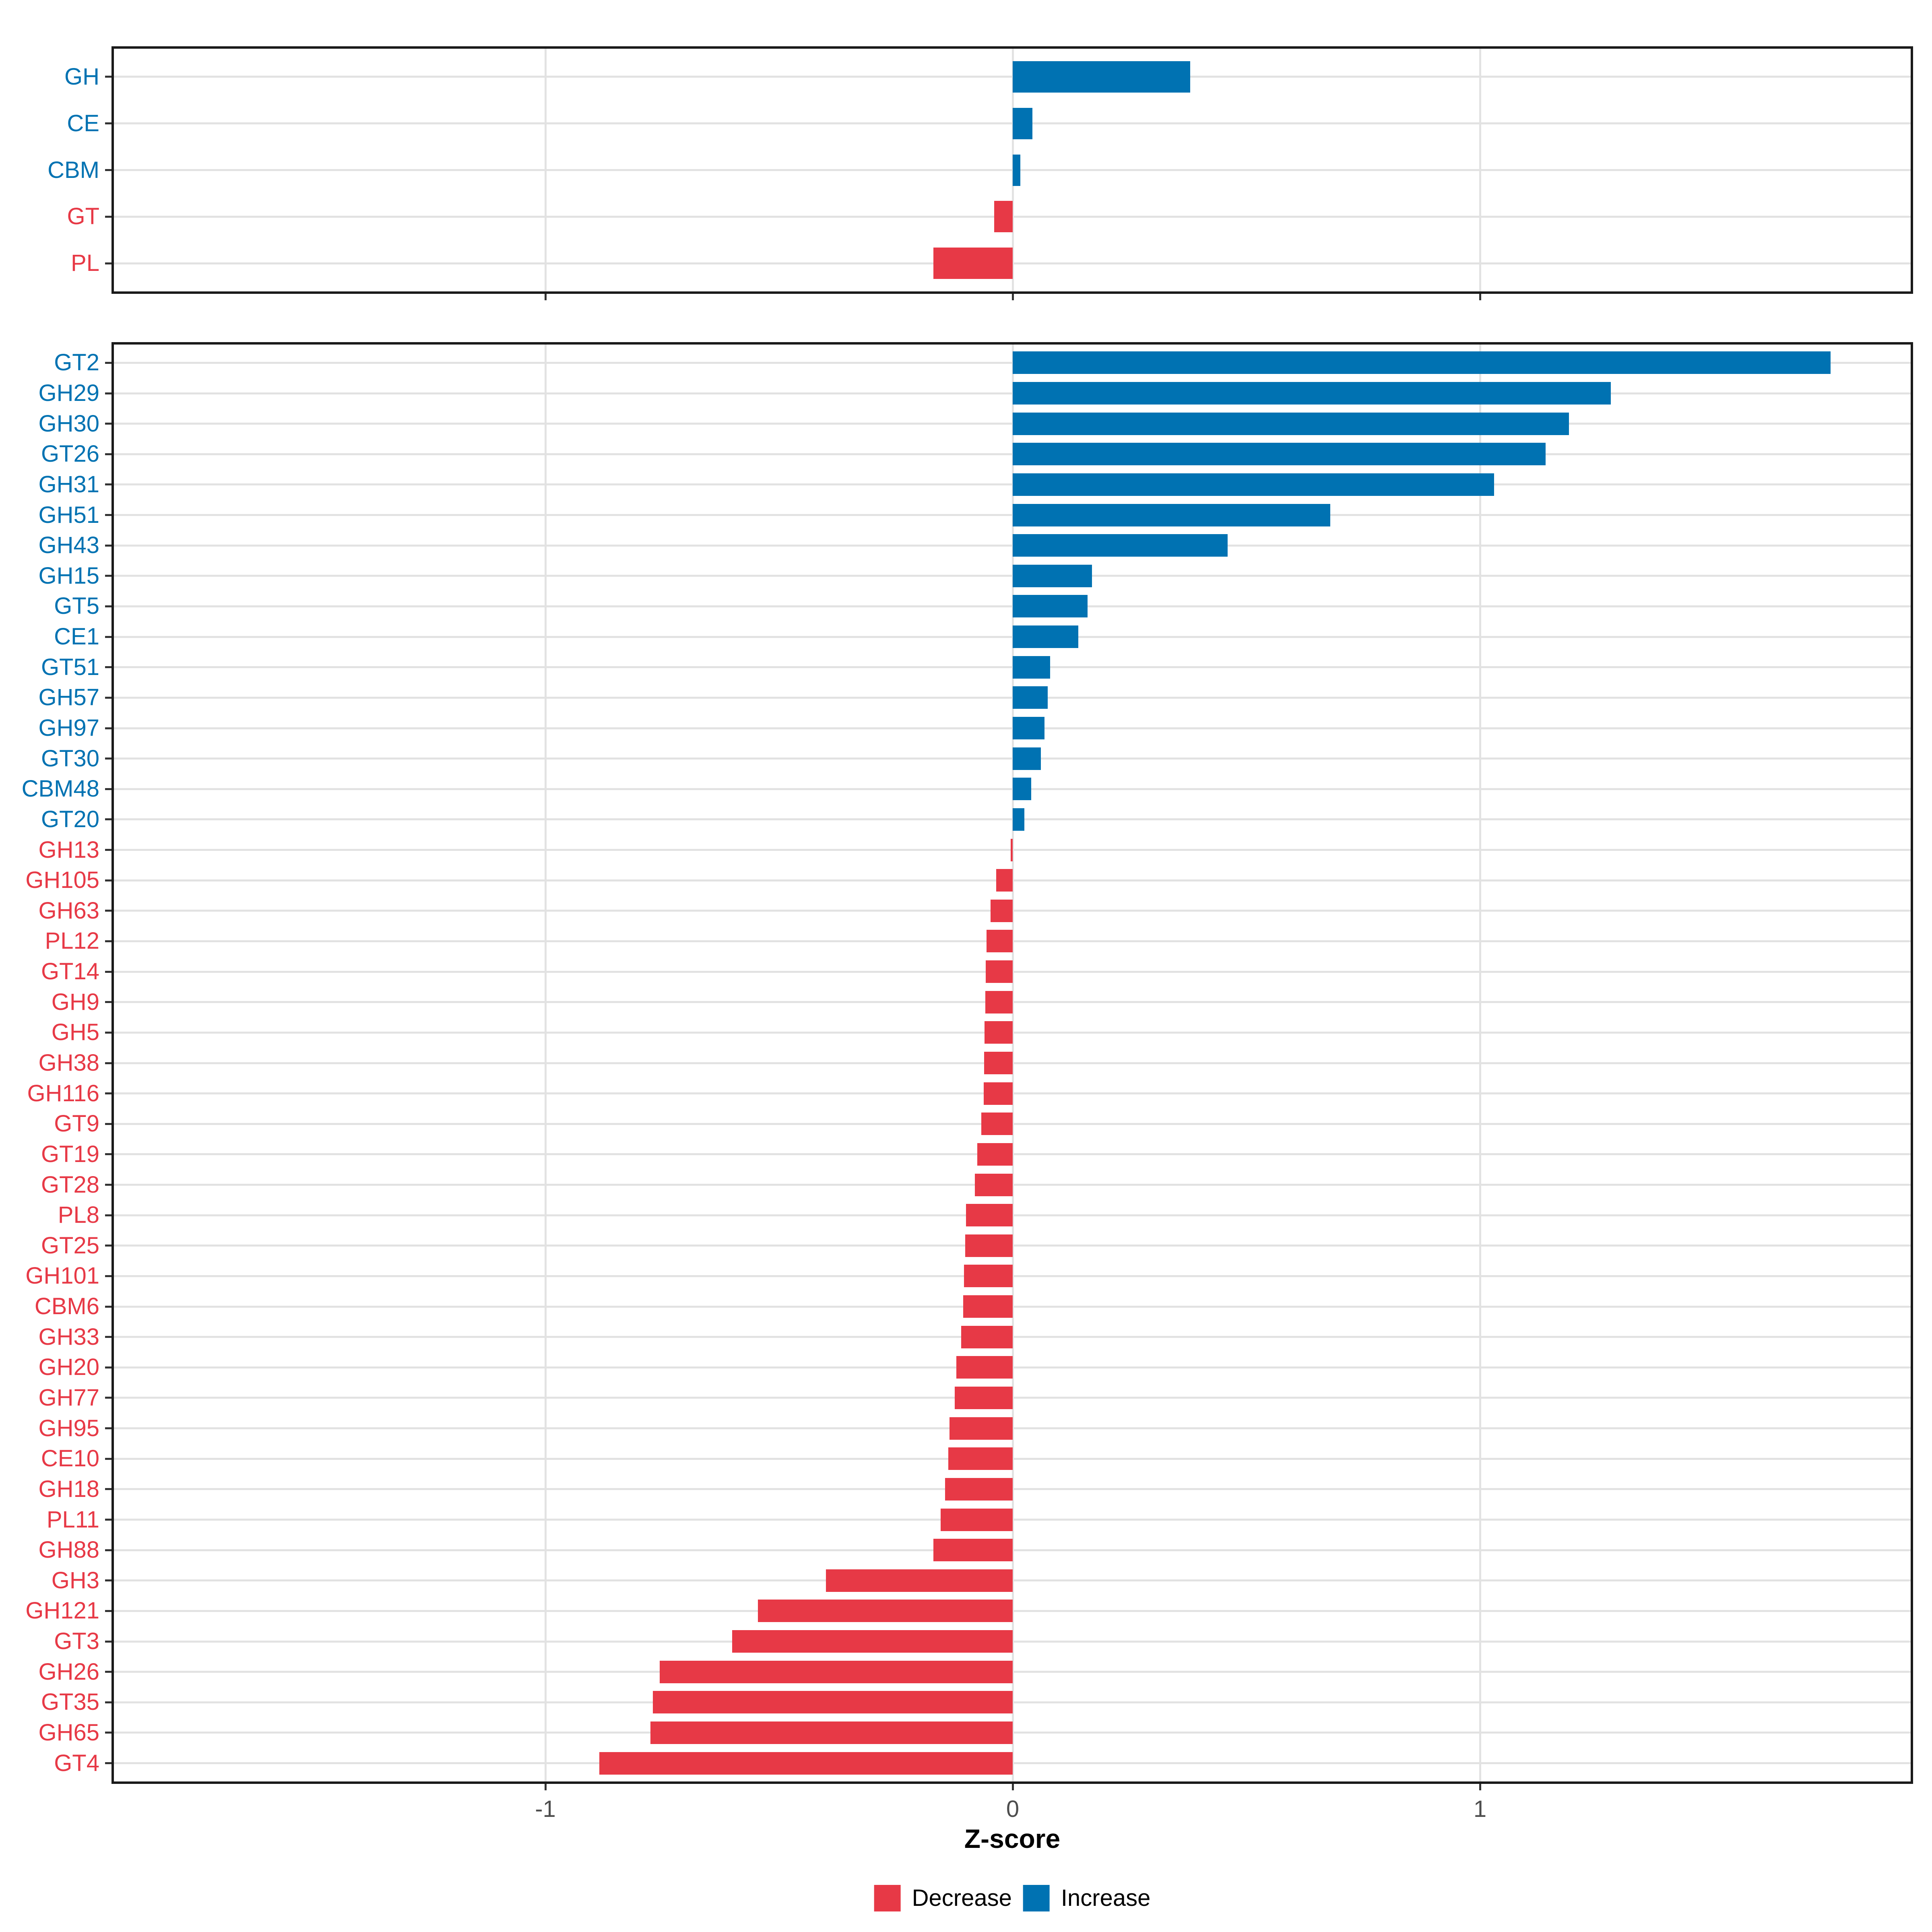 This screenshot has width=1932, height=1932. I want to click on y-tick-label-GH15: GH15, so click(68, 576).